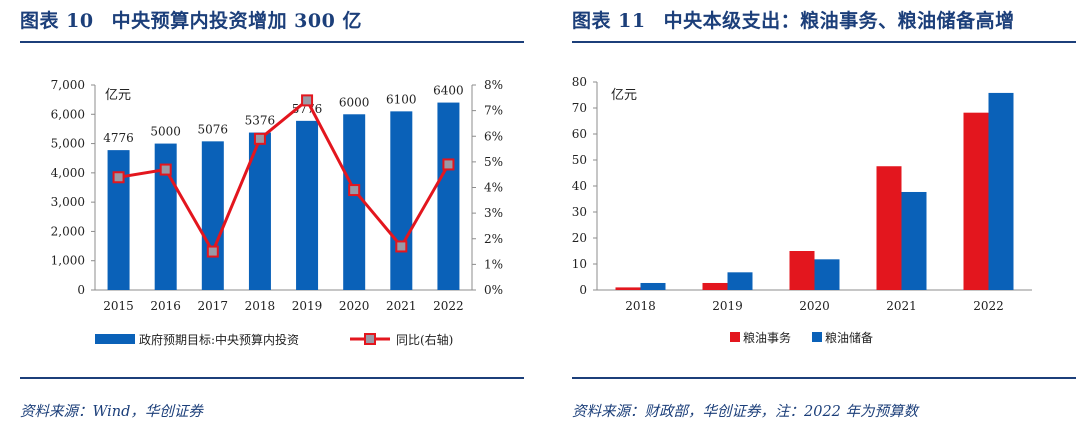 The image size is (1080, 436). I want to click on legend-label-reserves: 粮油储备, so click(849, 337).